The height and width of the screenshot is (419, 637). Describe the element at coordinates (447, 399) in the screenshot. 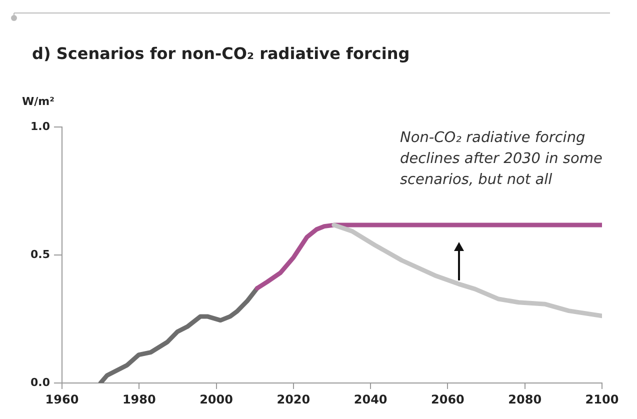

I see `x-tick-label: 2060` at that location.